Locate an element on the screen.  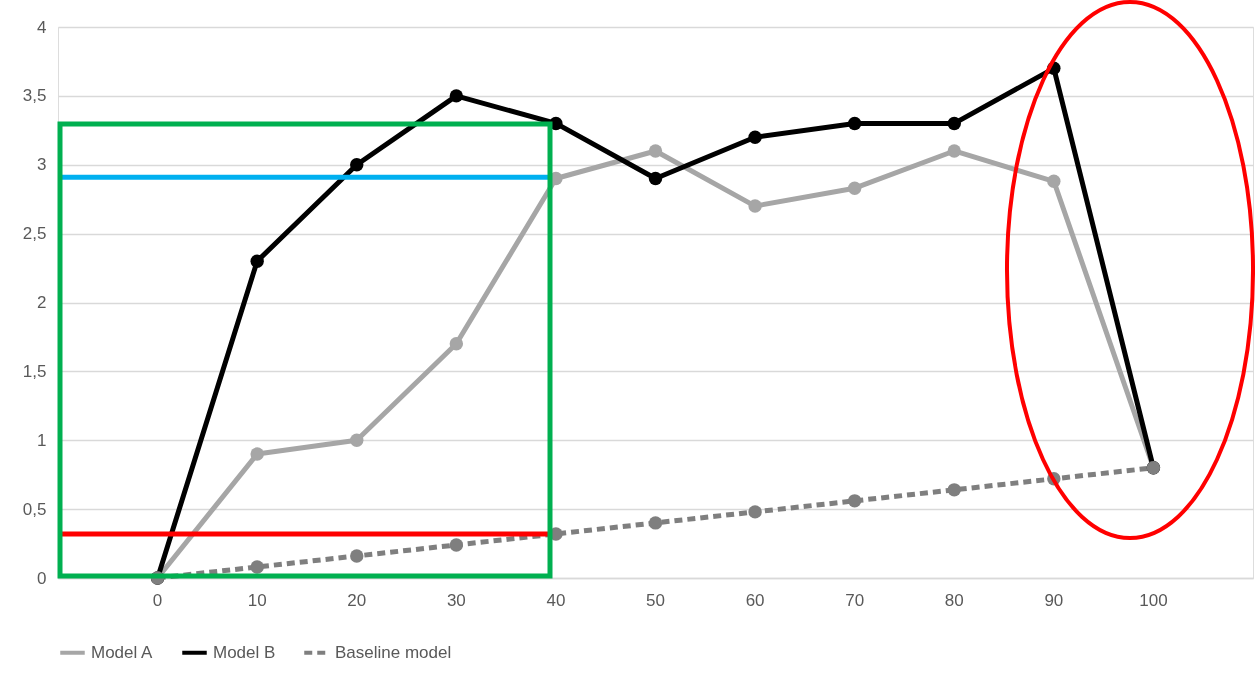
x-tick-label: 60 is located at coordinates (755, 600).